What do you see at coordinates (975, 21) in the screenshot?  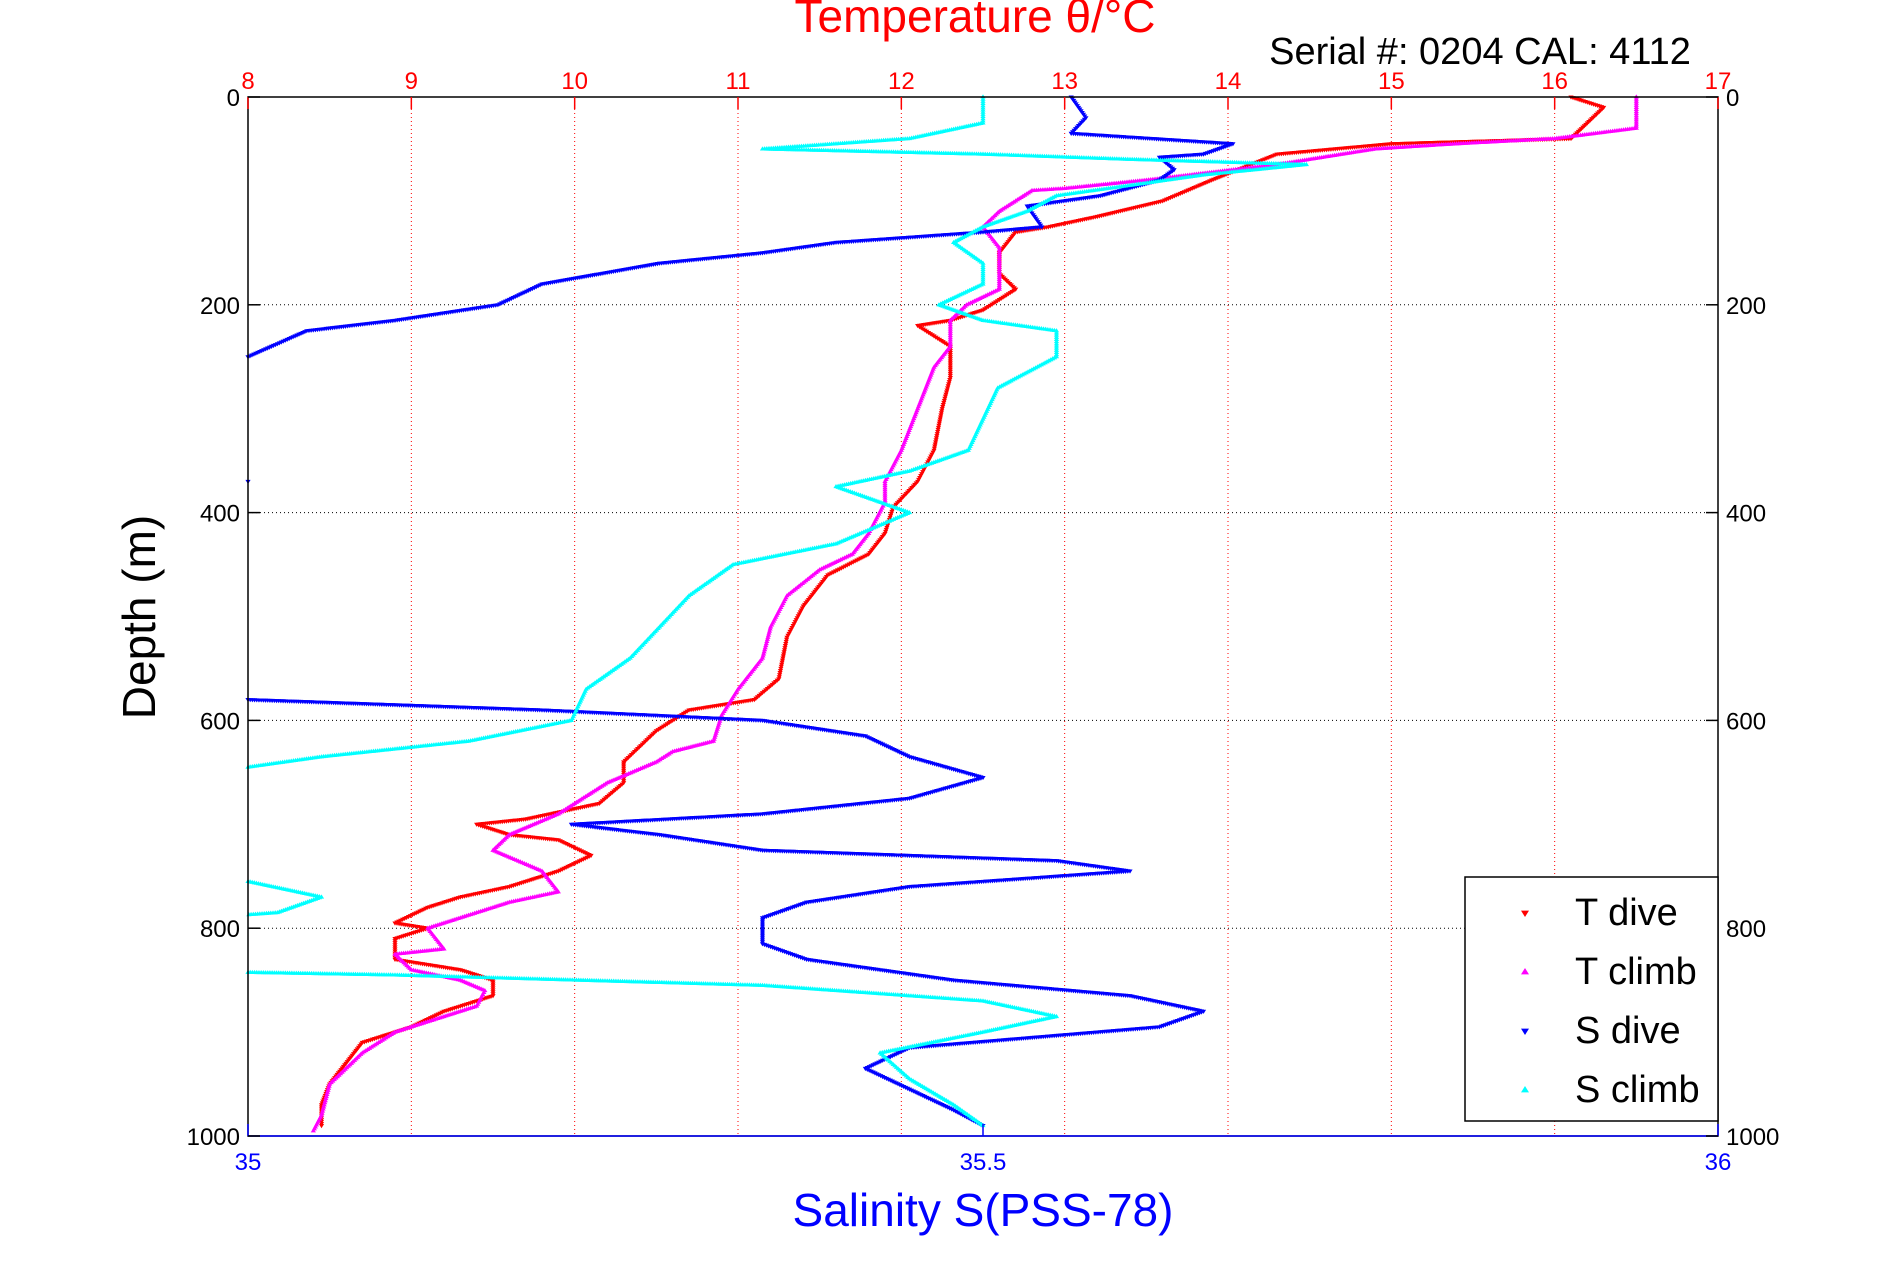 I see `chart-title: Temperature θ/°C` at bounding box center [975, 21].